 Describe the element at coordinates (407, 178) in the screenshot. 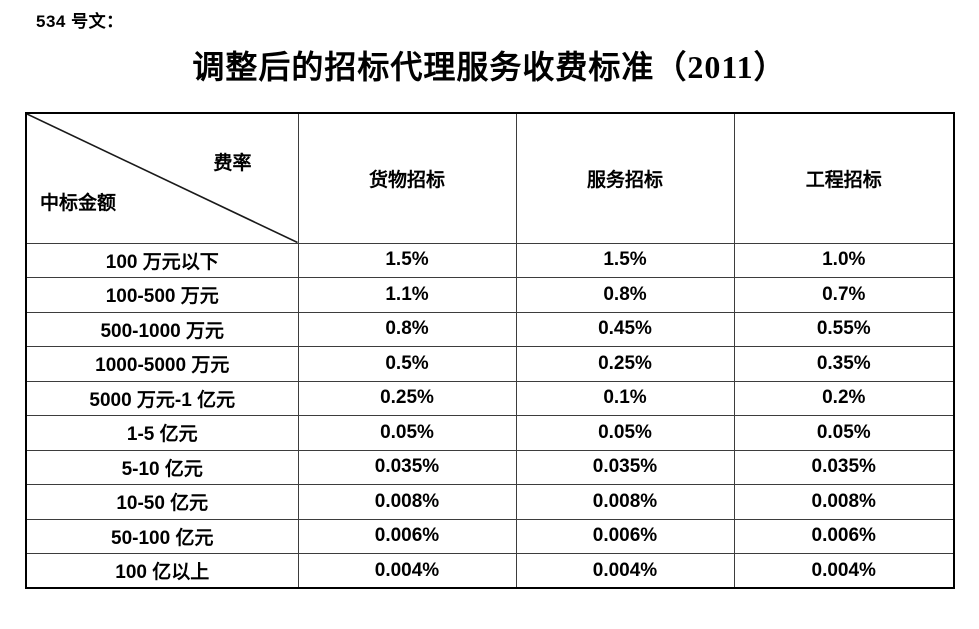

I see `column-header-goods-bidding: 货物招标` at that location.